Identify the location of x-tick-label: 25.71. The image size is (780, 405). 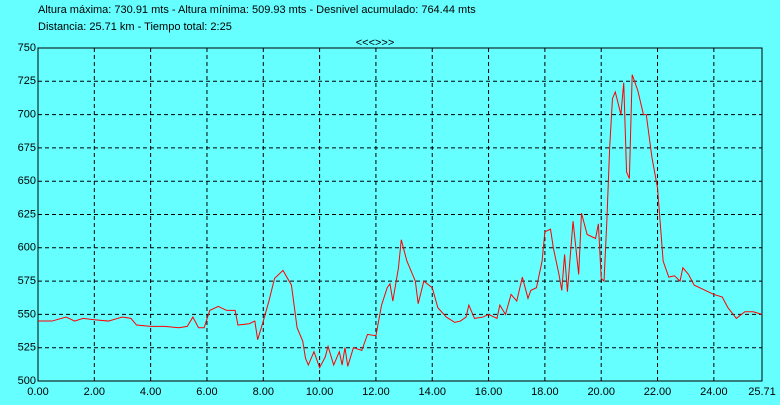
(762, 392).